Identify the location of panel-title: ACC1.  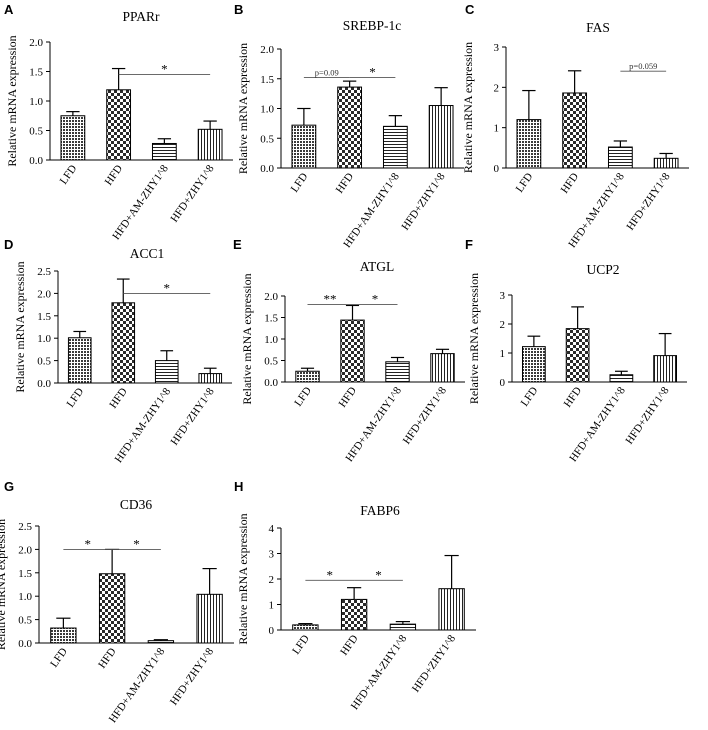
(147, 253).